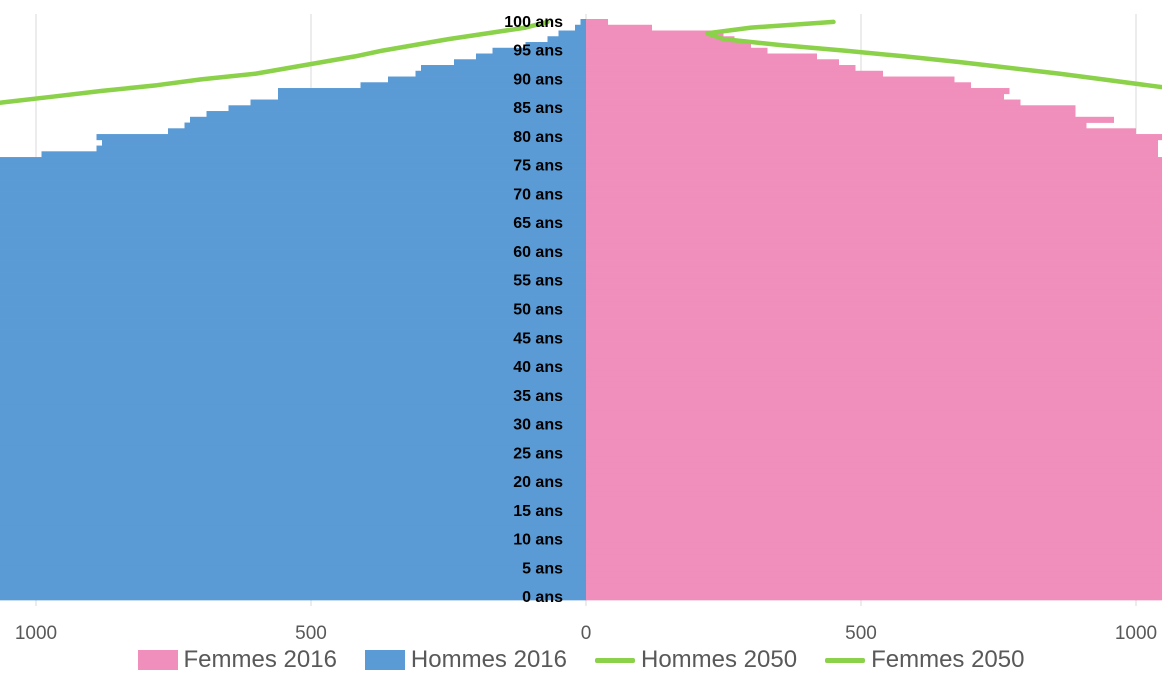 The width and height of the screenshot is (1162, 699). I want to click on legend-swatch-hommes-2016, so click(384, 660).